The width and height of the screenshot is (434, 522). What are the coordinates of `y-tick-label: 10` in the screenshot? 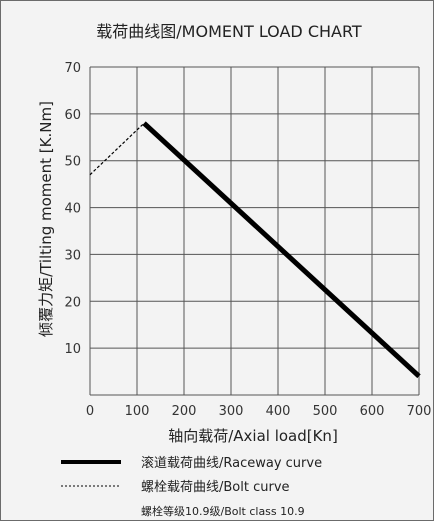 It's located at (72, 349).